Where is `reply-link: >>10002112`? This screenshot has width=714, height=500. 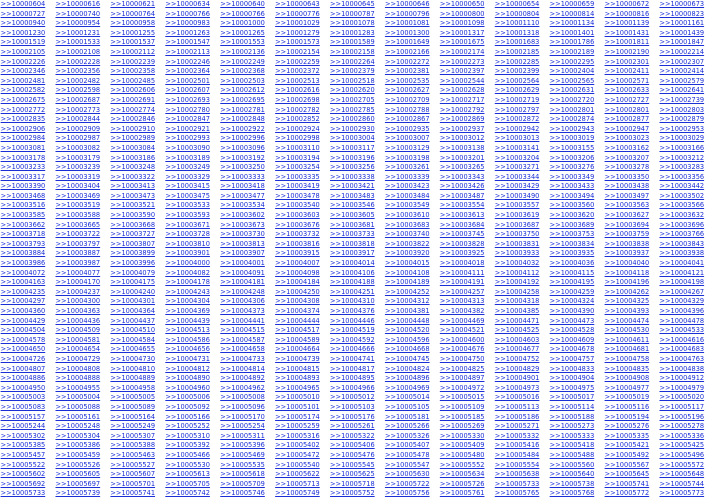
reply-link: >>10002112 is located at coordinates (133, 51).